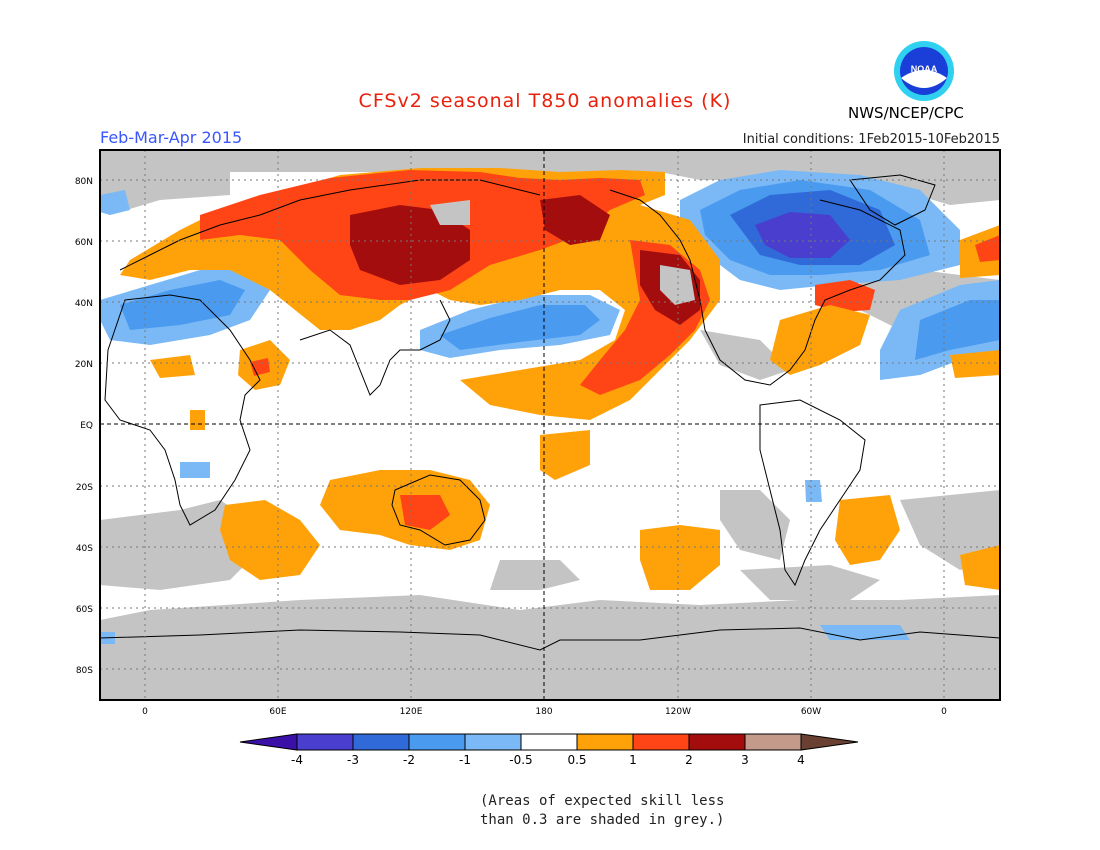  Describe the element at coordinates (520, 760) in the screenshot. I see `colorbar-tick-label: -0.5` at that location.